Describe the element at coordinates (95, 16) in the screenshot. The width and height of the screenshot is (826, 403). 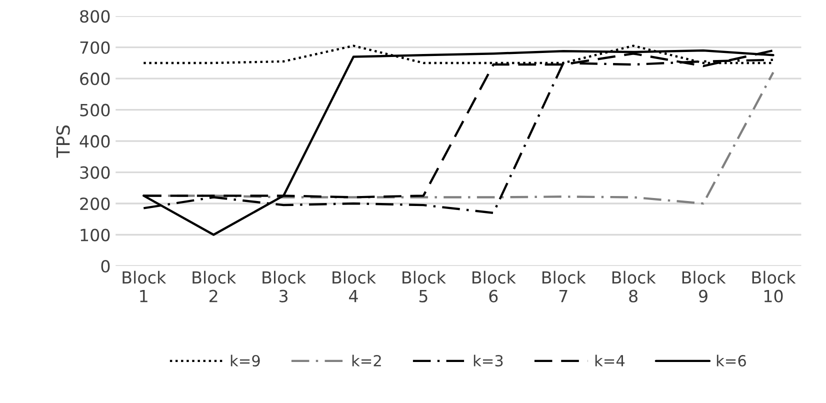
I see `y-tick-label: 800` at that location.